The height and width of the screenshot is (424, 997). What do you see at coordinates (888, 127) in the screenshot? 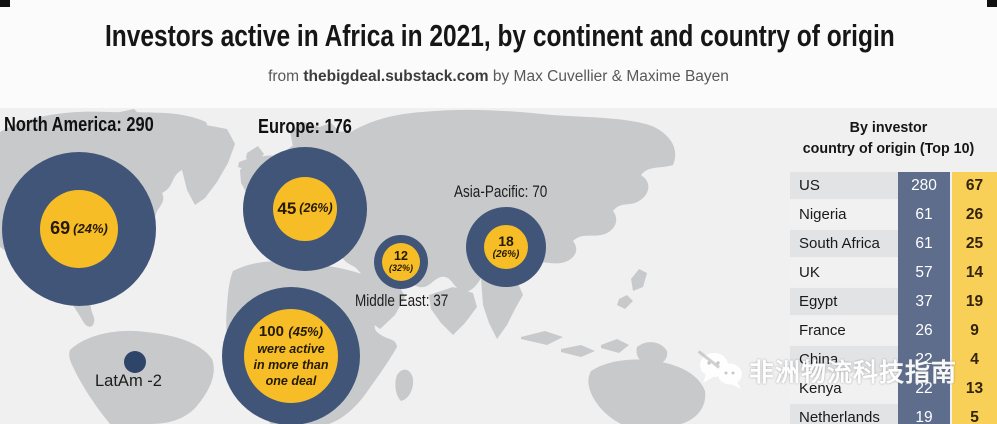
I see `table-title-line1: By investor` at bounding box center [888, 127].